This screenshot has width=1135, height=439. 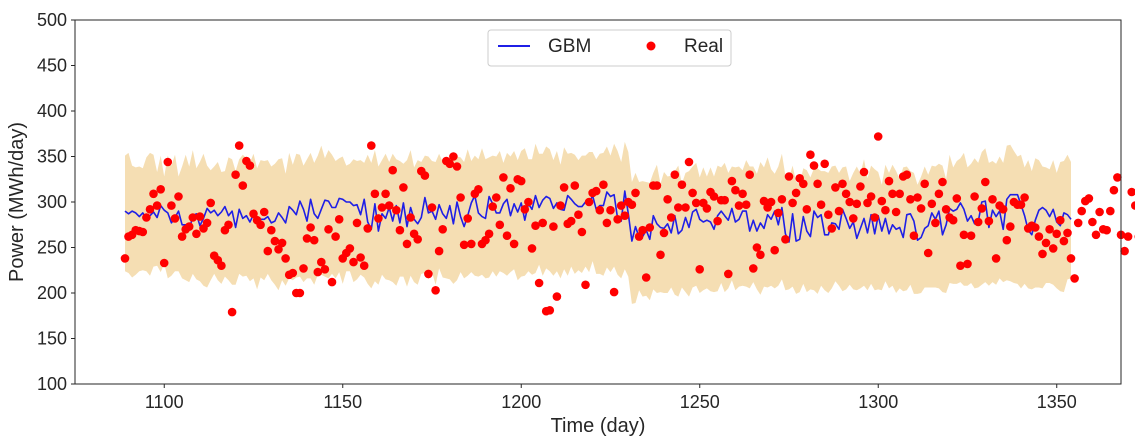 What do you see at coordinates (56, 202) in the screenshot?
I see `y-axis: 100 150 200 250 300 350 400 450 500` at bounding box center [56, 202].